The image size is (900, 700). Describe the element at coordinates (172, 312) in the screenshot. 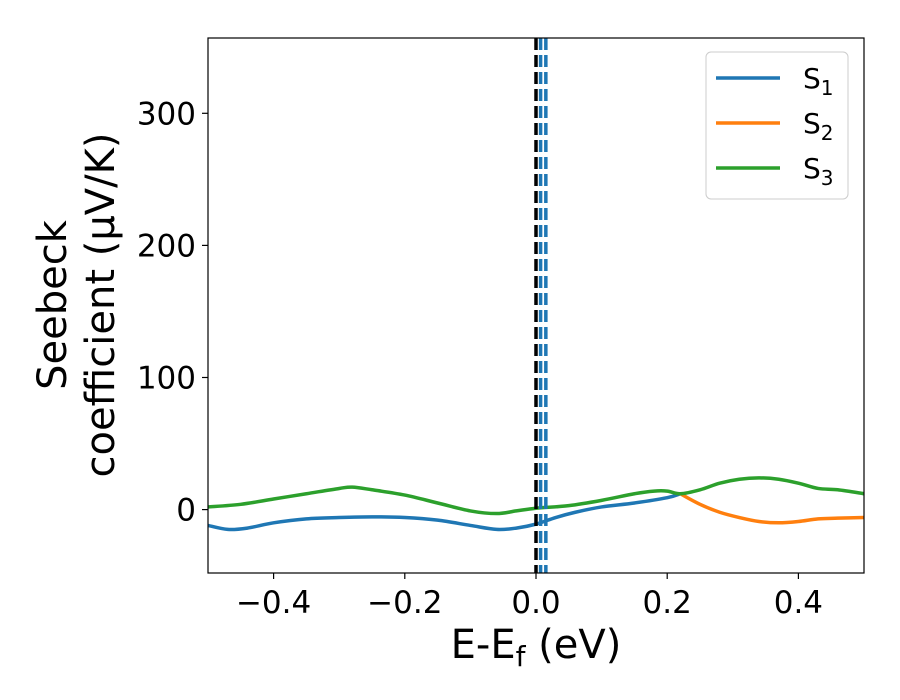

I see `y-axis: 0 100 200 300` at that location.